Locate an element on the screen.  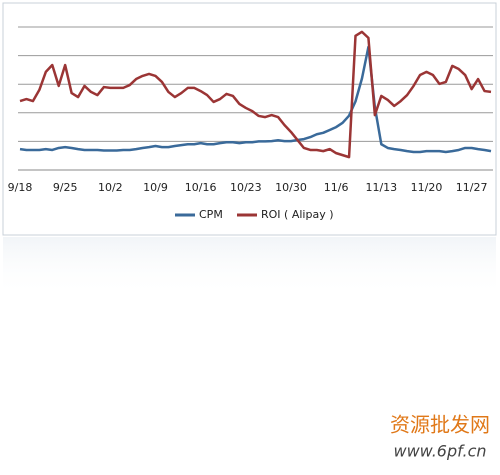
x-tick-label: 11/13 is located at coordinates (381, 187).